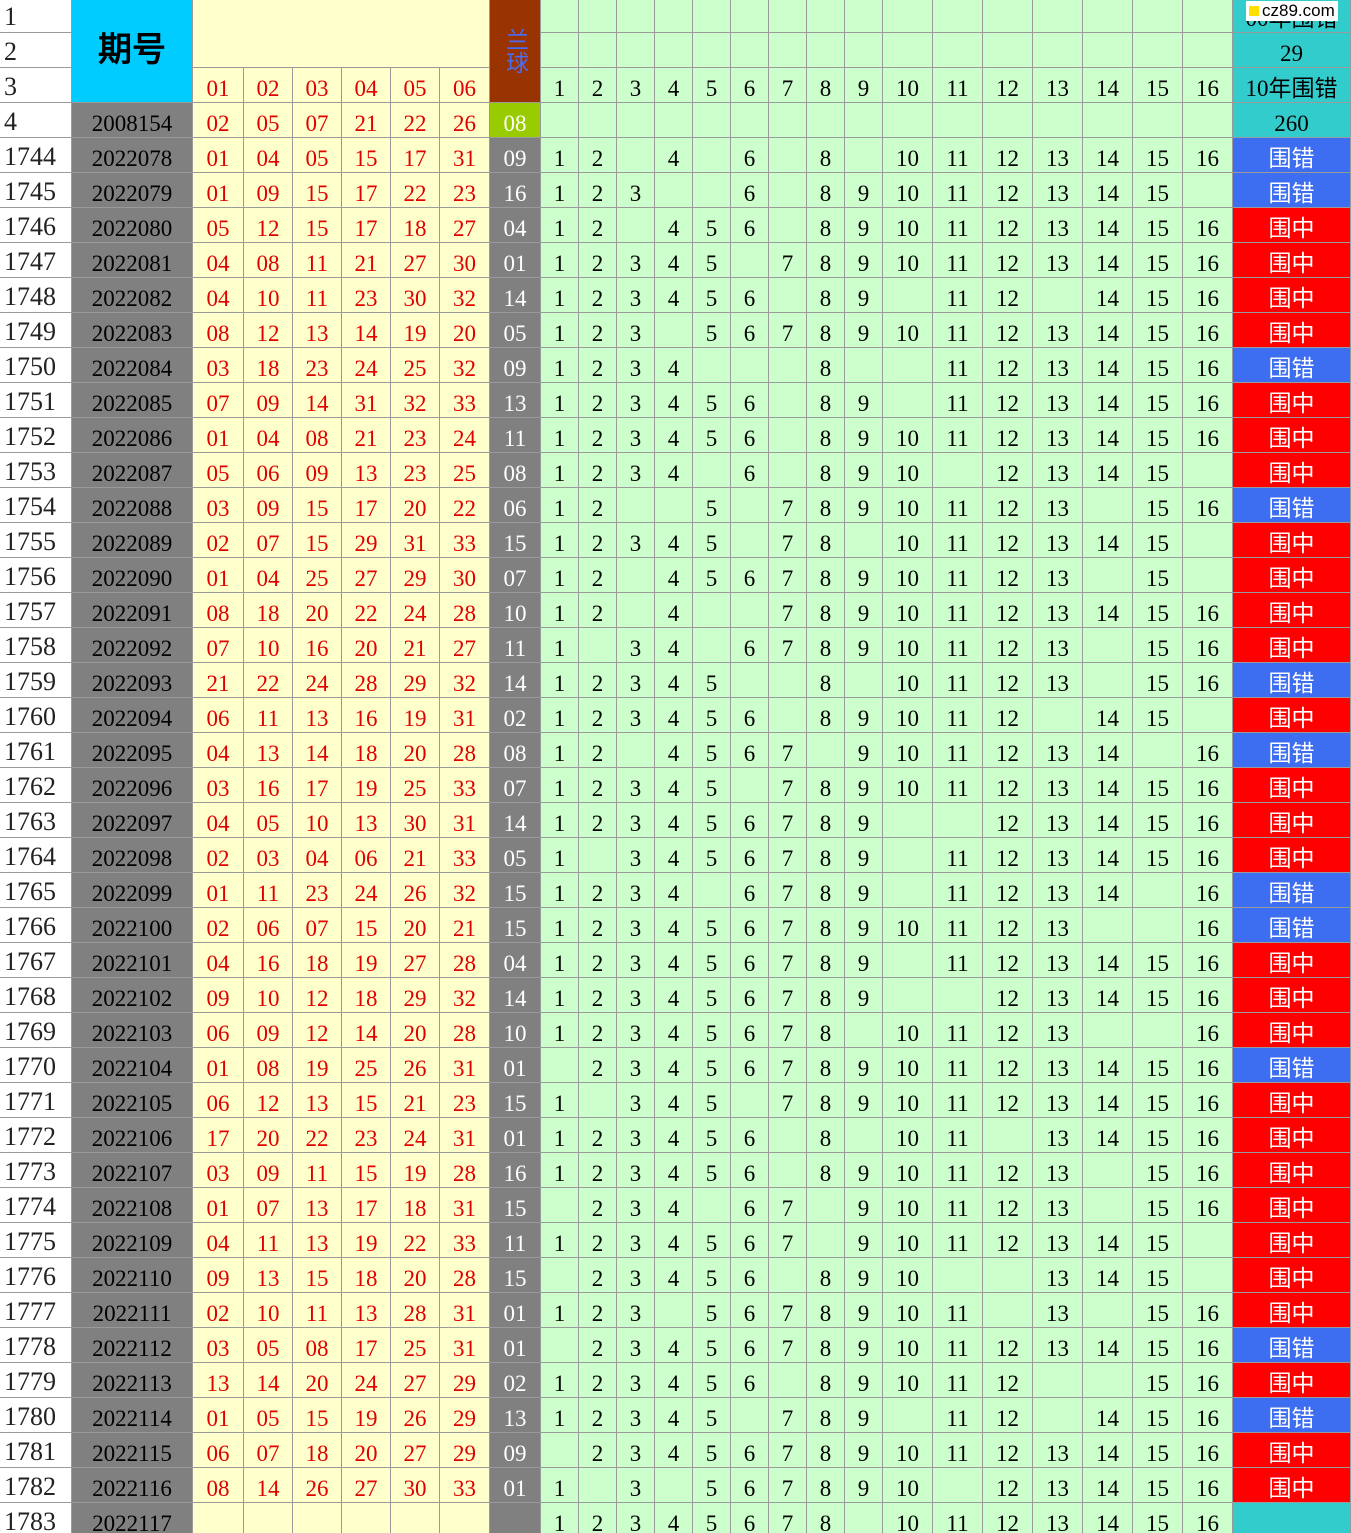  What do you see at coordinates (366, 1065) in the screenshot?
I see `red-ball: 25` at bounding box center [366, 1065].